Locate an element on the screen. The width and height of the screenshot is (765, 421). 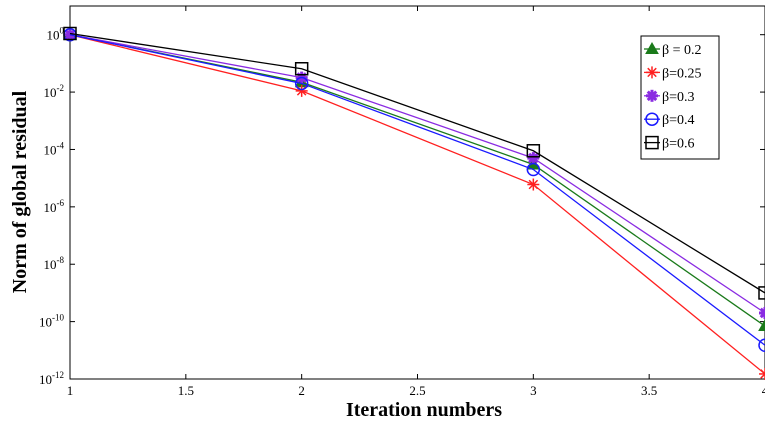
y-tick-exponent: -12 is located at coordinates (58, 375).